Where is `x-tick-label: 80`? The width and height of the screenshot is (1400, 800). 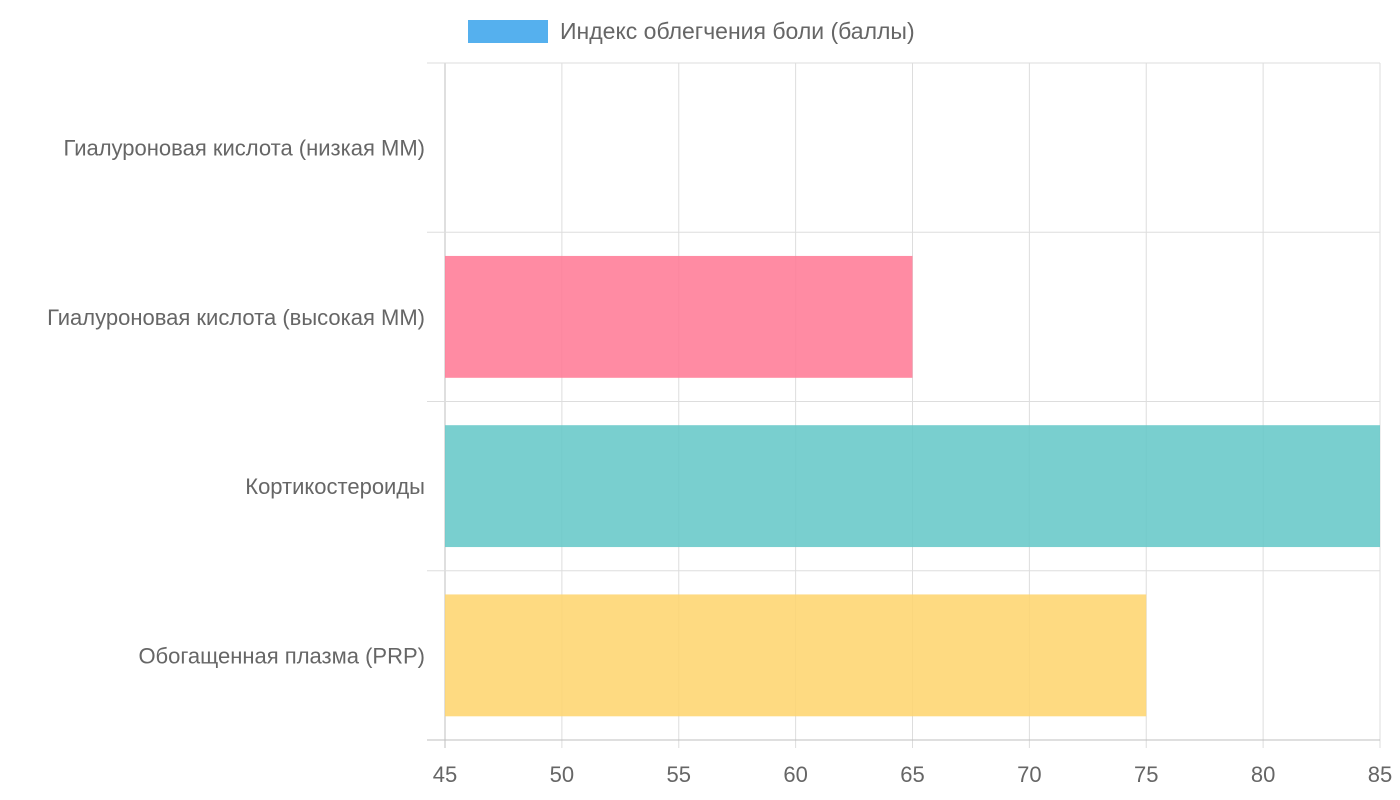 x-tick-label: 80 is located at coordinates (1263, 774).